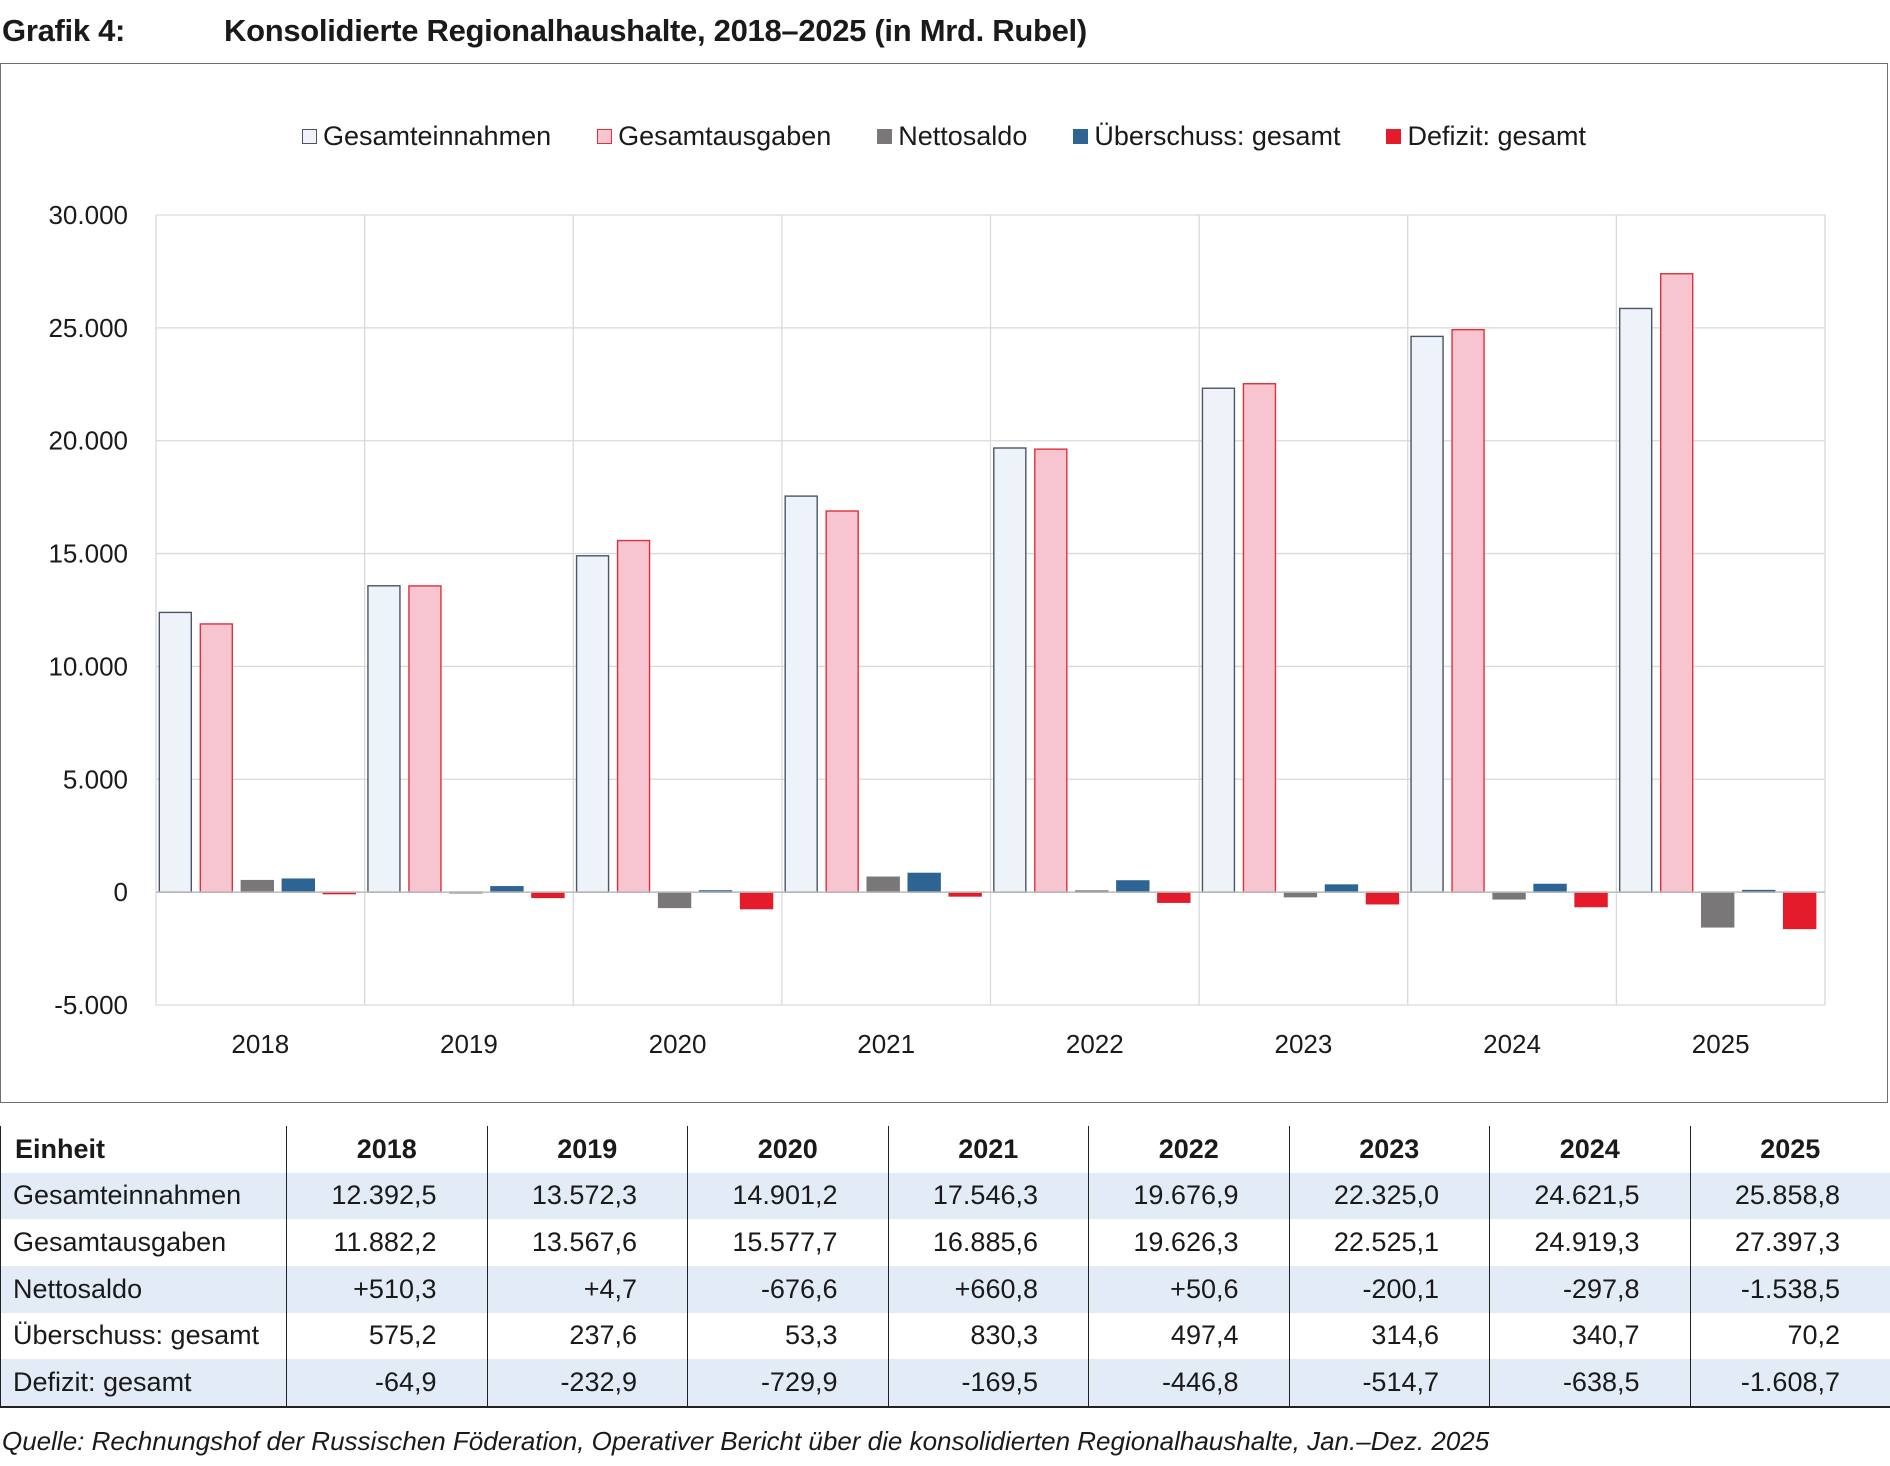 The height and width of the screenshot is (1466, 1890). I want to click on table-cell: 70,2, so click(1789, 1336).